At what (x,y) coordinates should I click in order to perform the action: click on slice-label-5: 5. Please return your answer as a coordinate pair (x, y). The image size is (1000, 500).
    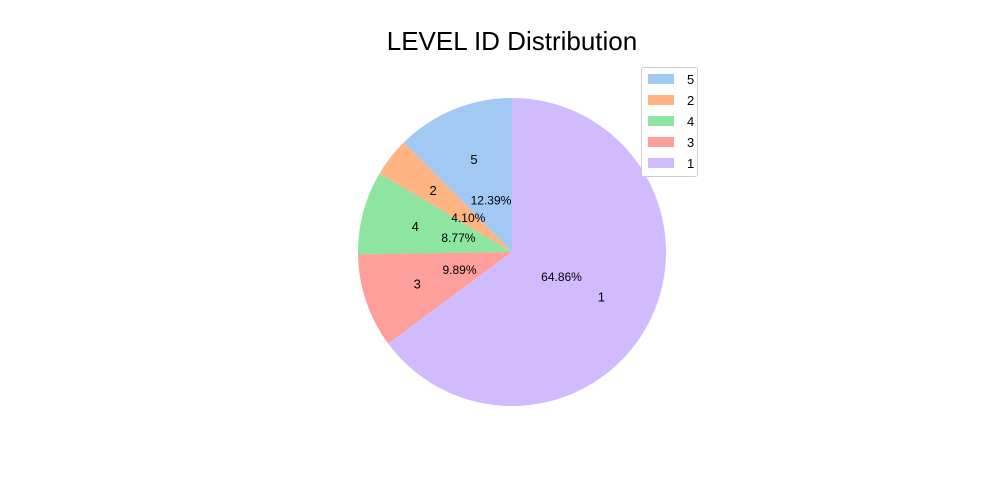
    Looking at the image, I should click on (473, 159).